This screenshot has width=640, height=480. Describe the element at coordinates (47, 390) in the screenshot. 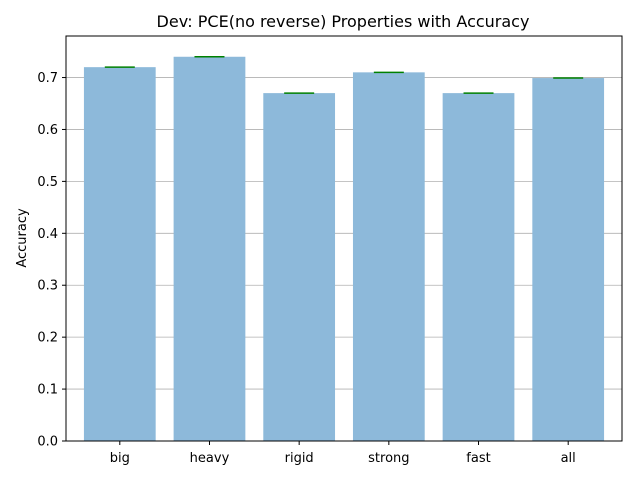

I see `y-tick-label: 0.1` at that location.